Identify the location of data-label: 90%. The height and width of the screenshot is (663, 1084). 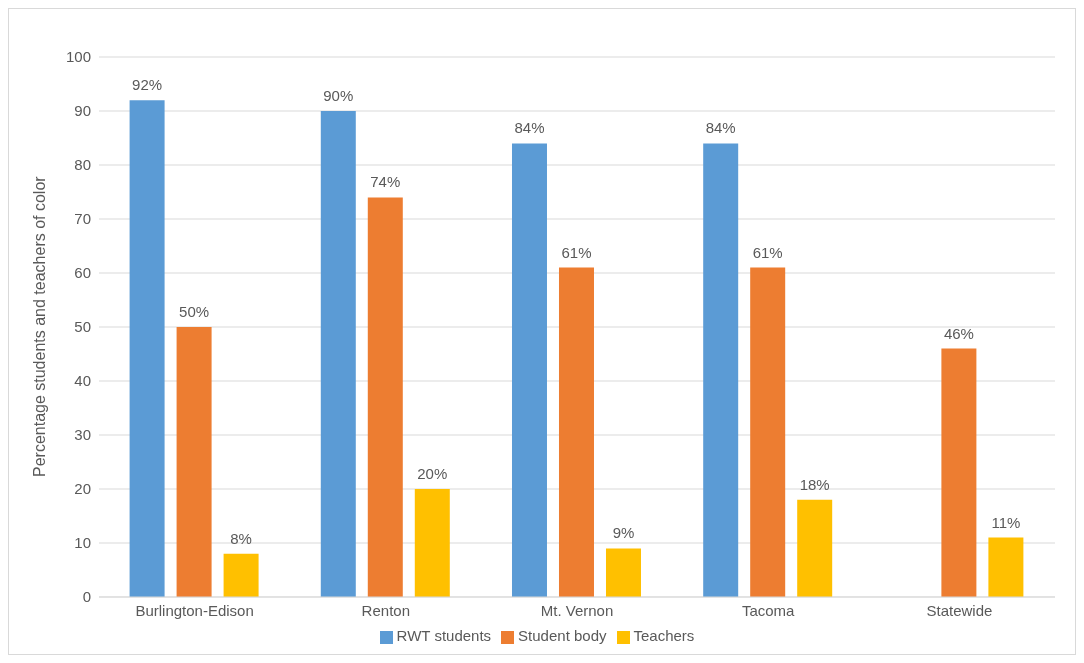
(338, 95).